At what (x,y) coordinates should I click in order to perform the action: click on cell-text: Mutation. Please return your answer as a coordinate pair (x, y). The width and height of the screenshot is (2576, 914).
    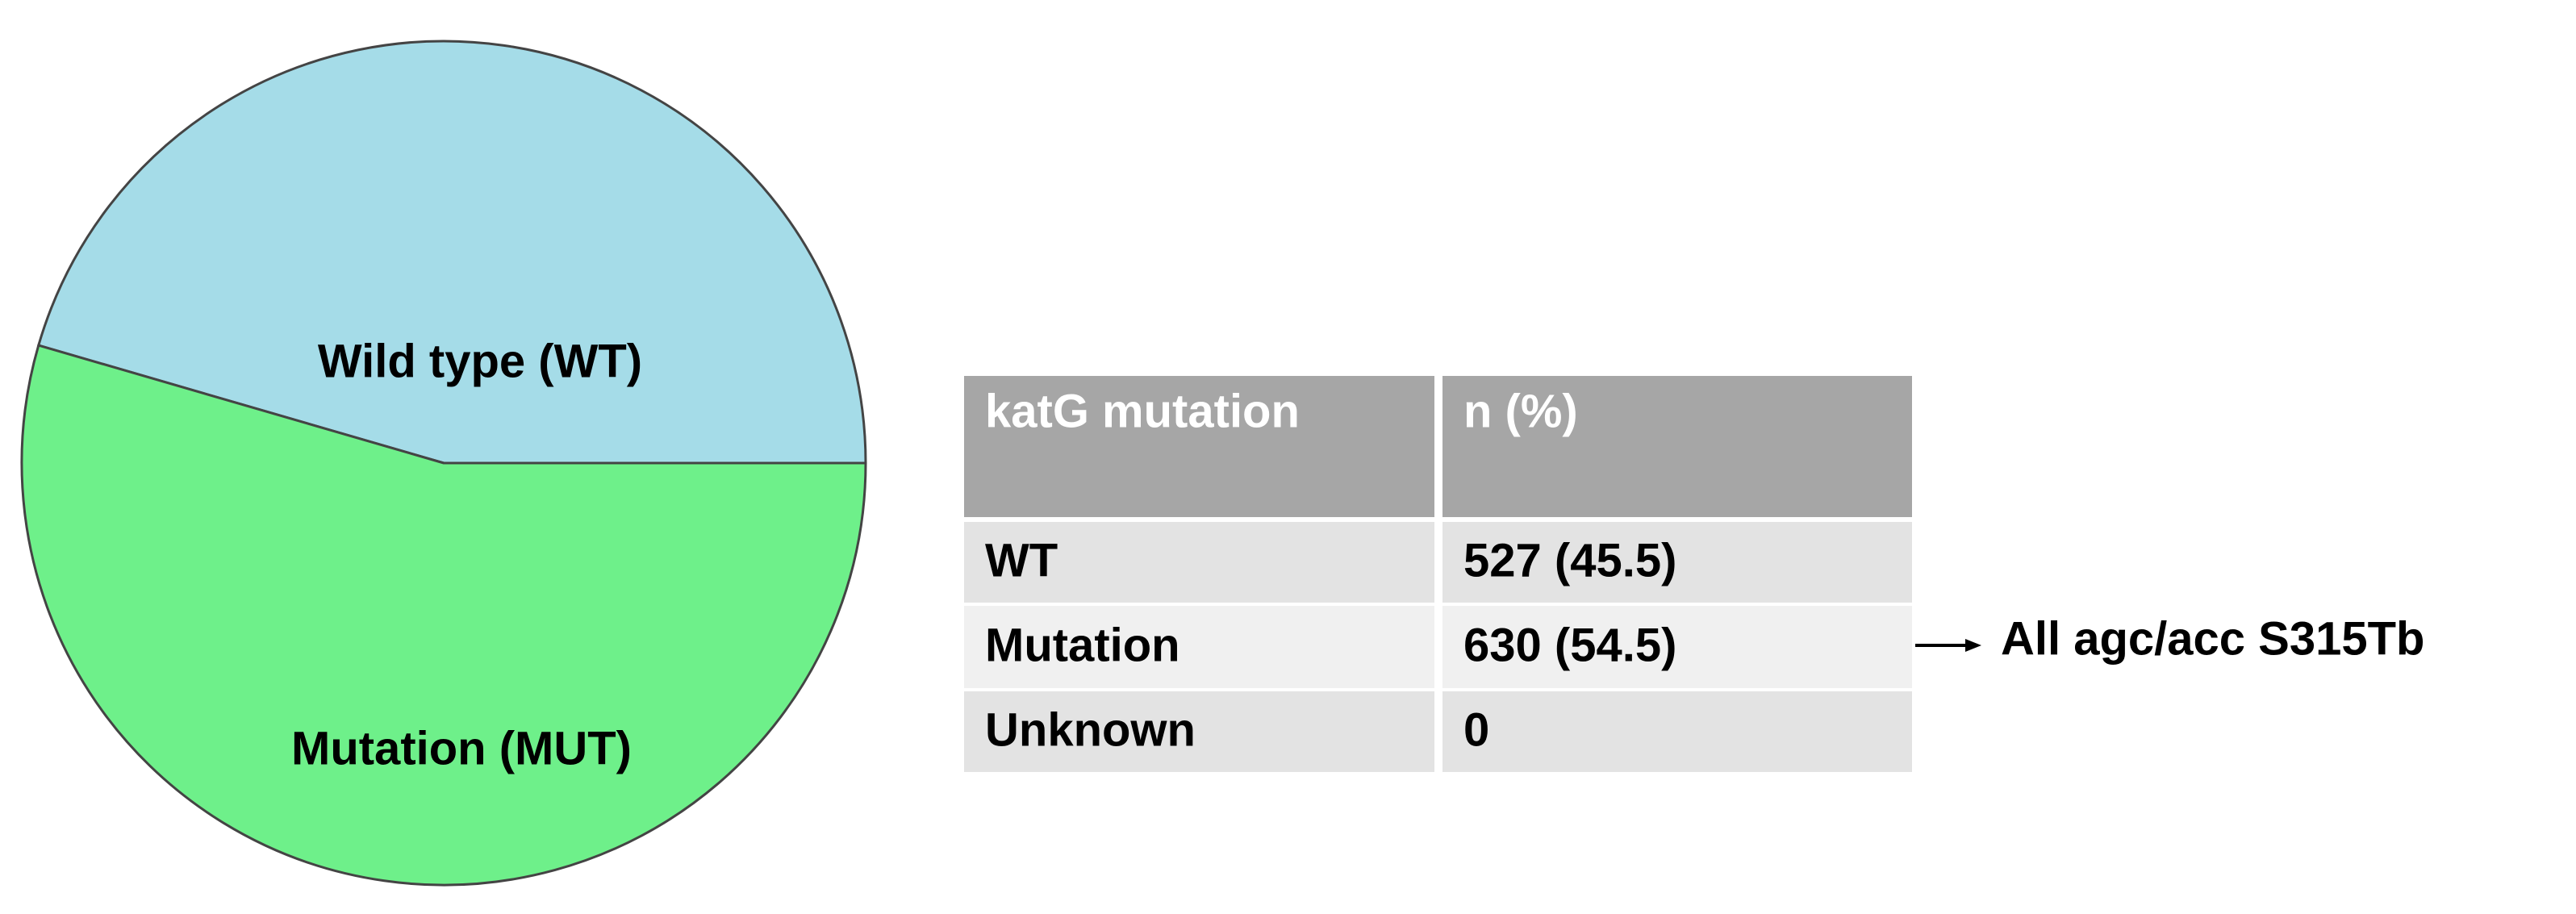
    Looking at the image, I should click on (1082, 645).